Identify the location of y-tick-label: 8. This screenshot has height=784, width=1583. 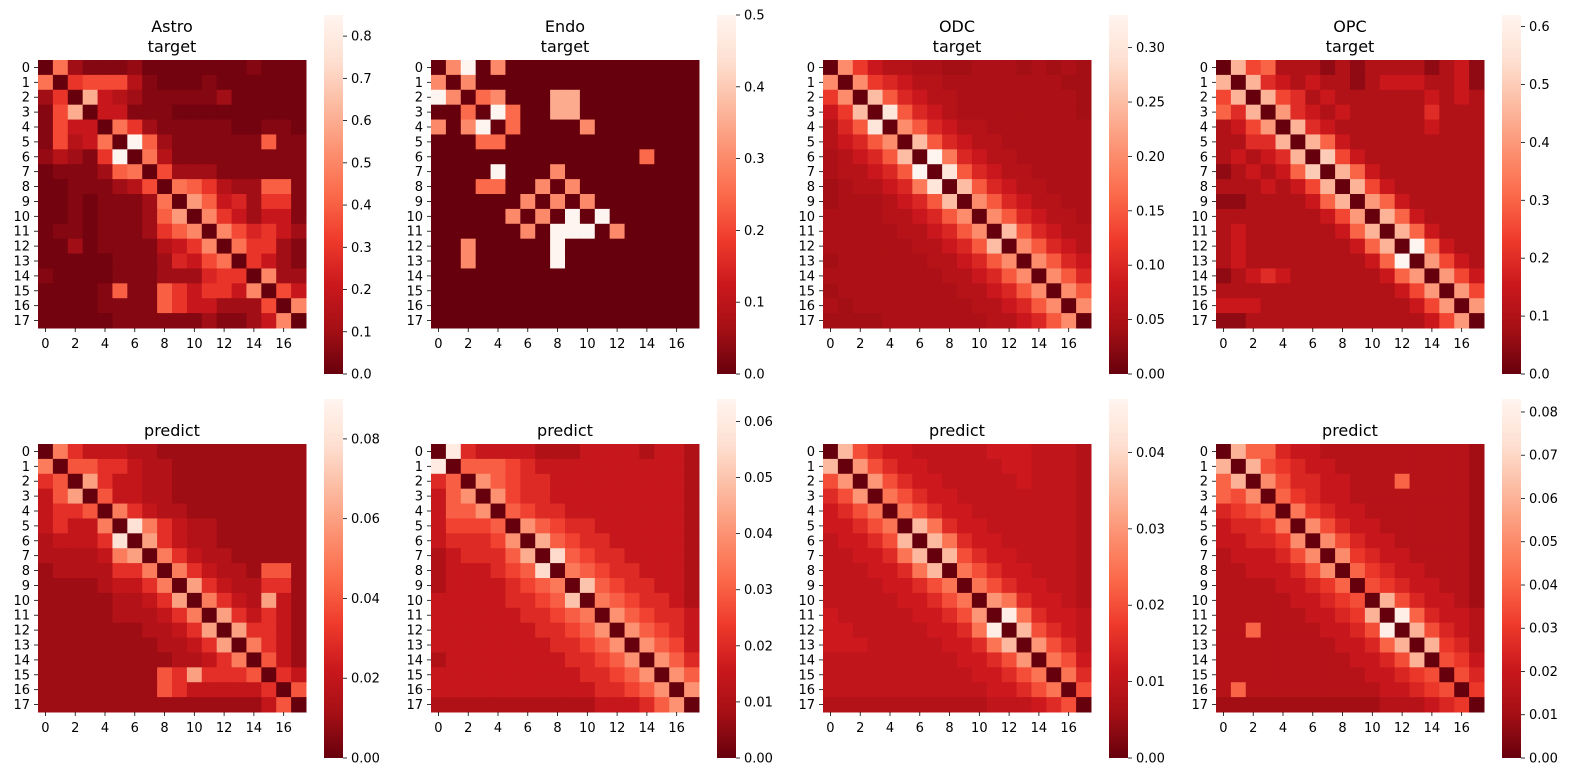
(26, 187).